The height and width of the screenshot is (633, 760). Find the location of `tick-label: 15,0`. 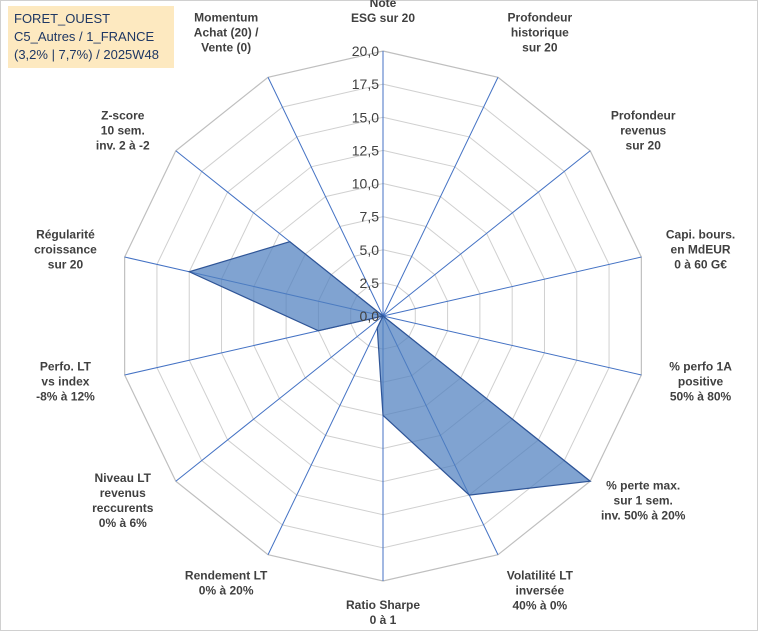

tick-label: 15,0 is located at coordinates (365, 117).